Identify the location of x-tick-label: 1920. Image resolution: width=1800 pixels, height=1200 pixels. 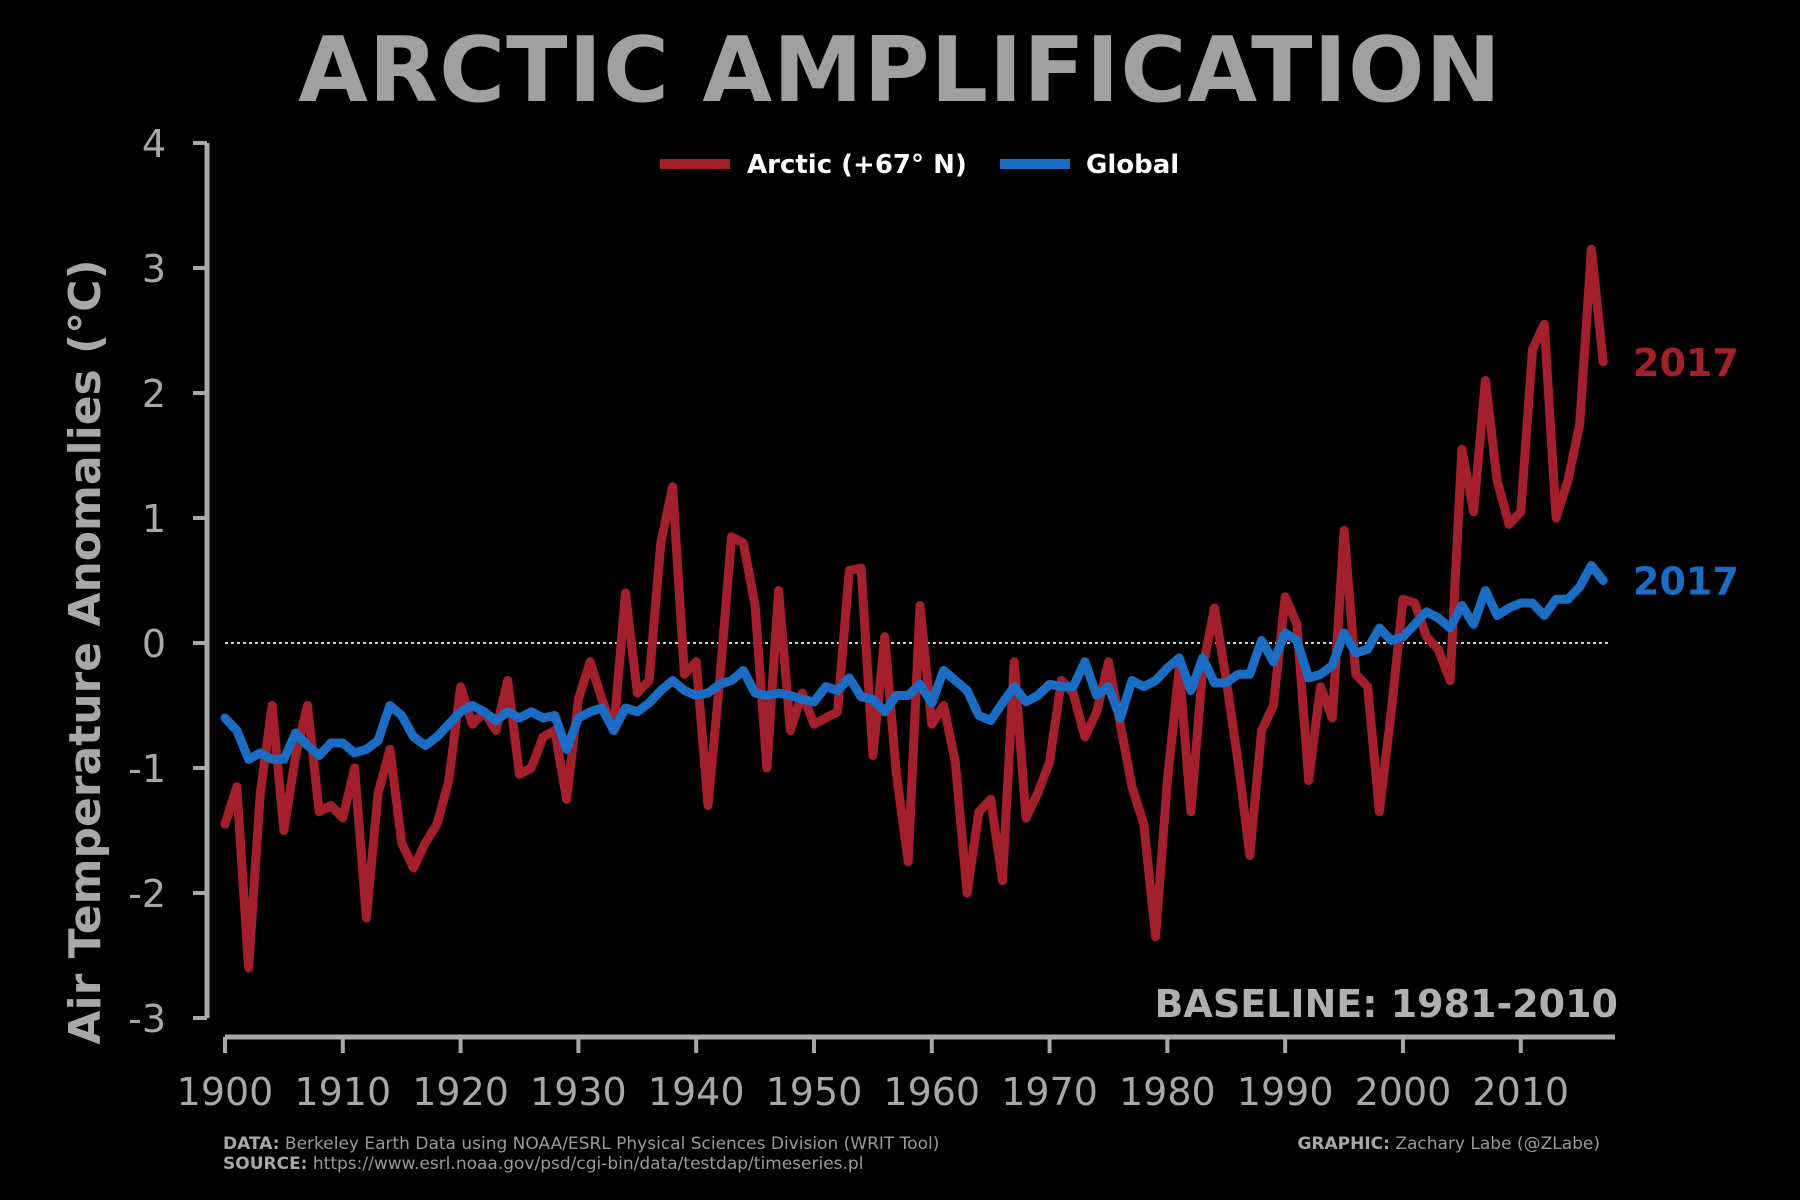
(460, 1092).